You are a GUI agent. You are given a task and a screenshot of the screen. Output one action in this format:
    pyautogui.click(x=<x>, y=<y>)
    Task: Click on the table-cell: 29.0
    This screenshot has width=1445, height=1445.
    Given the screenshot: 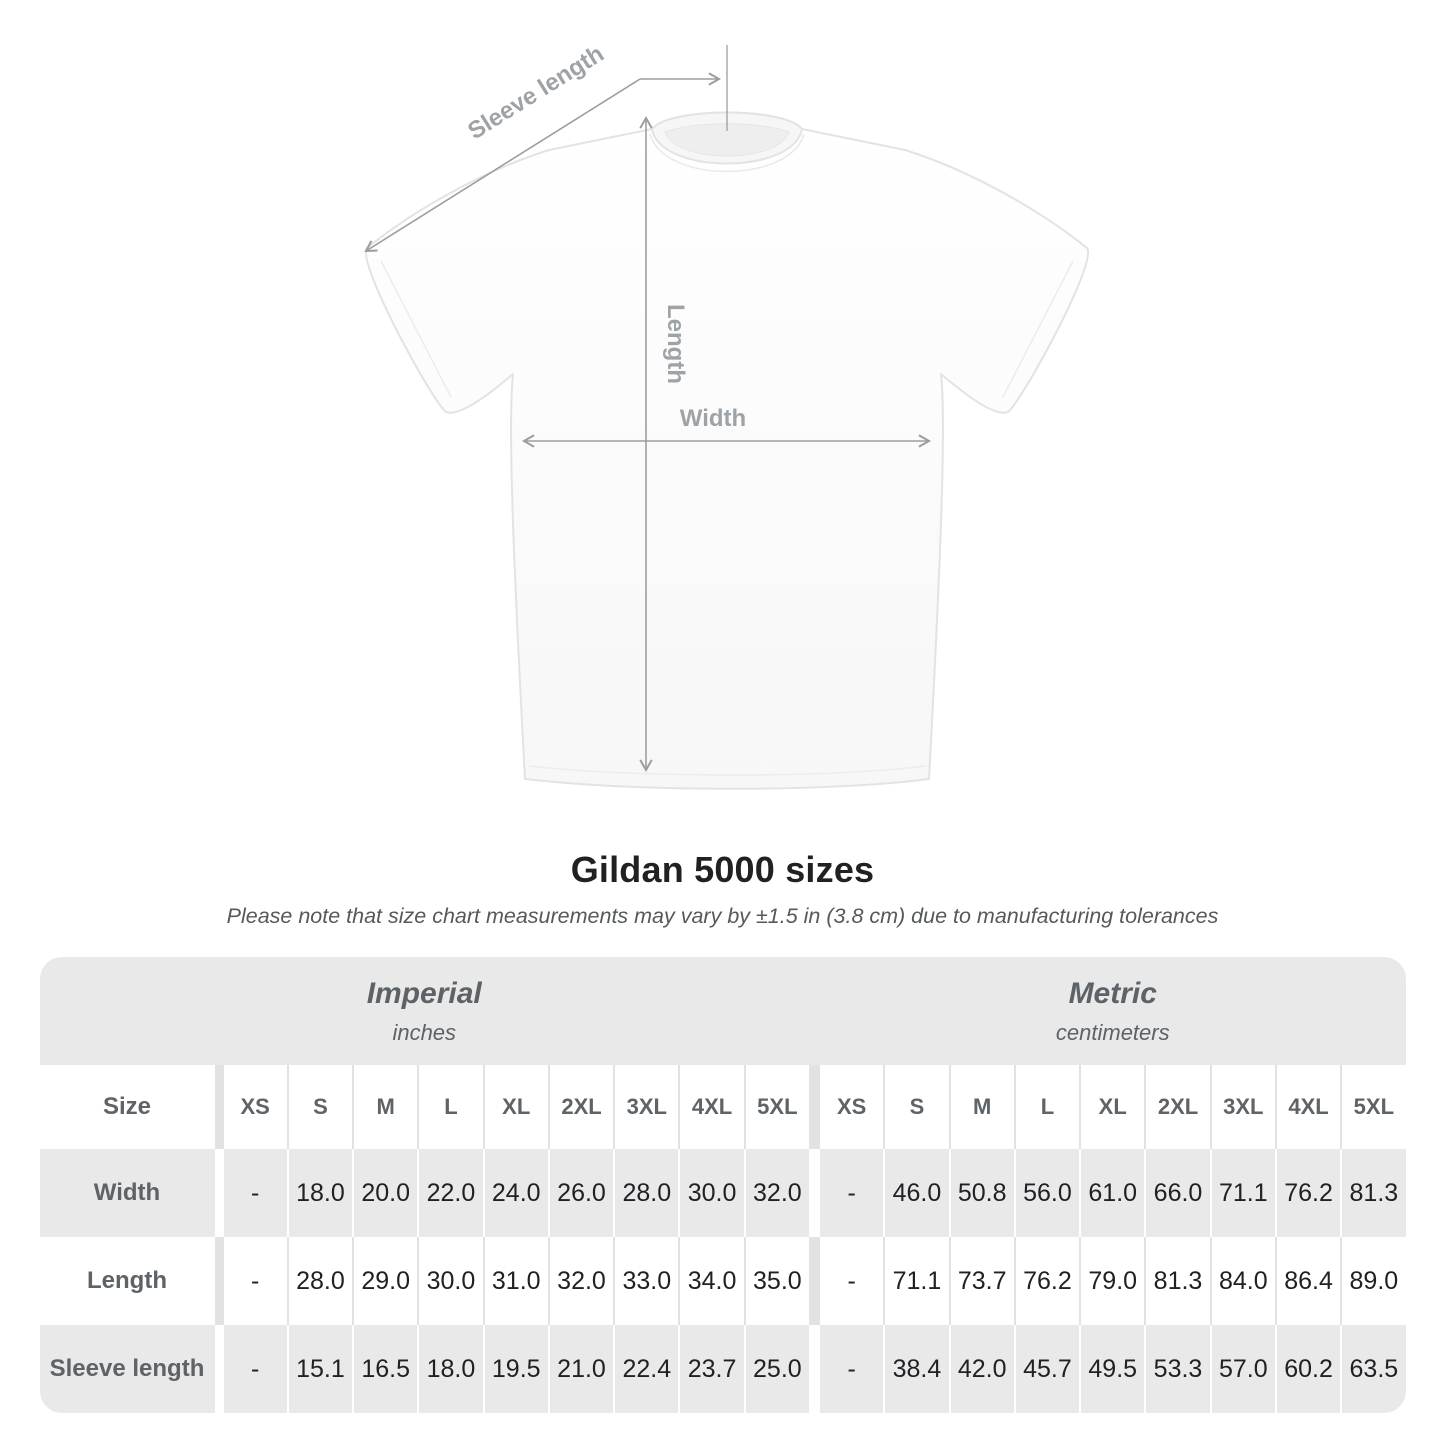 What is the action you would take?
    pyautogui.click(x=386, y=1281)
    